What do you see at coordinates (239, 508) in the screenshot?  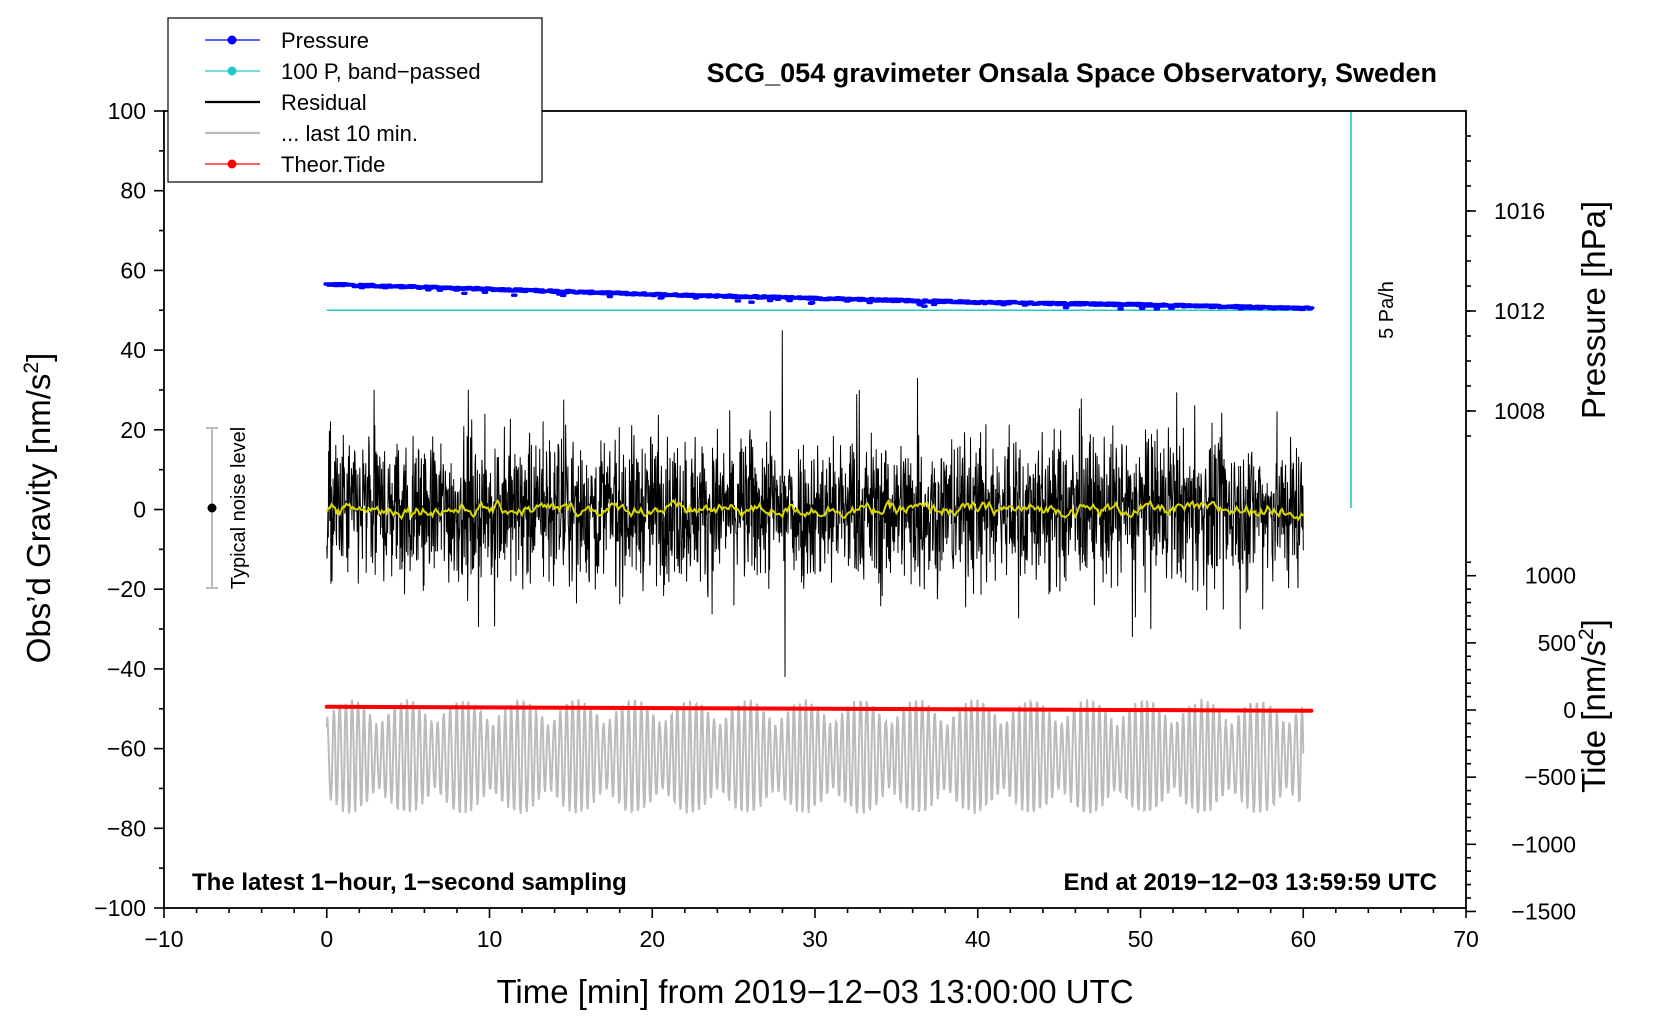 I see `noise-level-label: Typical noise level` at bounding box center [239, 508].